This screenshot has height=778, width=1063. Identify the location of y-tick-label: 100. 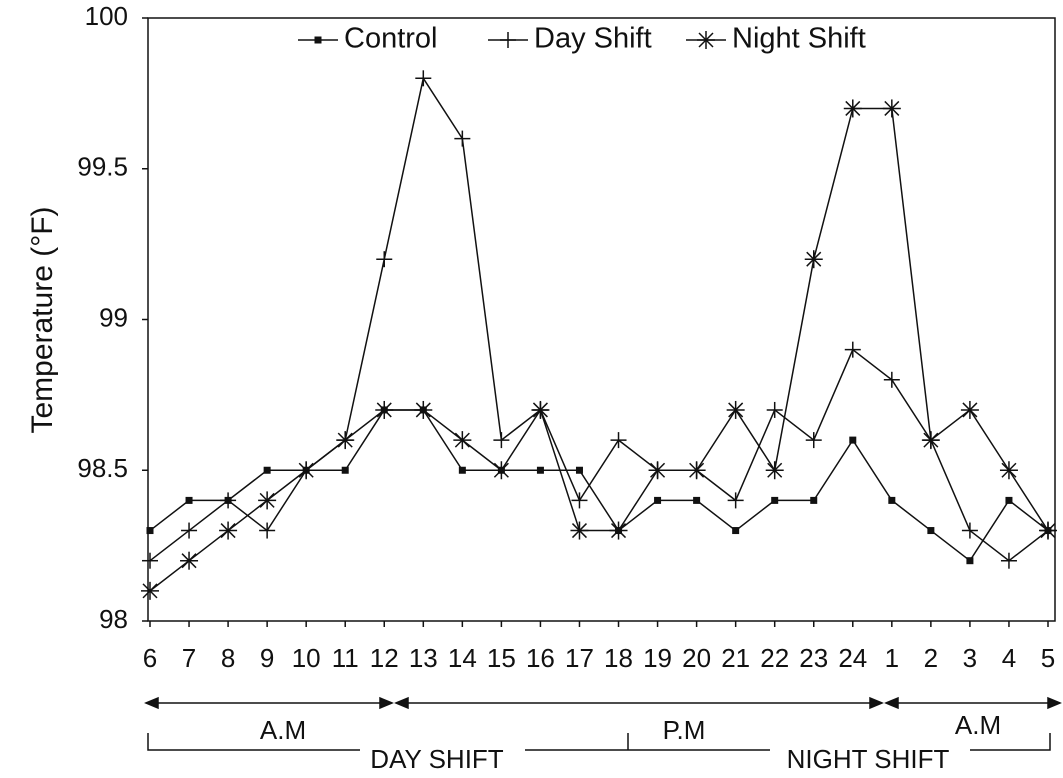
(106, 16).